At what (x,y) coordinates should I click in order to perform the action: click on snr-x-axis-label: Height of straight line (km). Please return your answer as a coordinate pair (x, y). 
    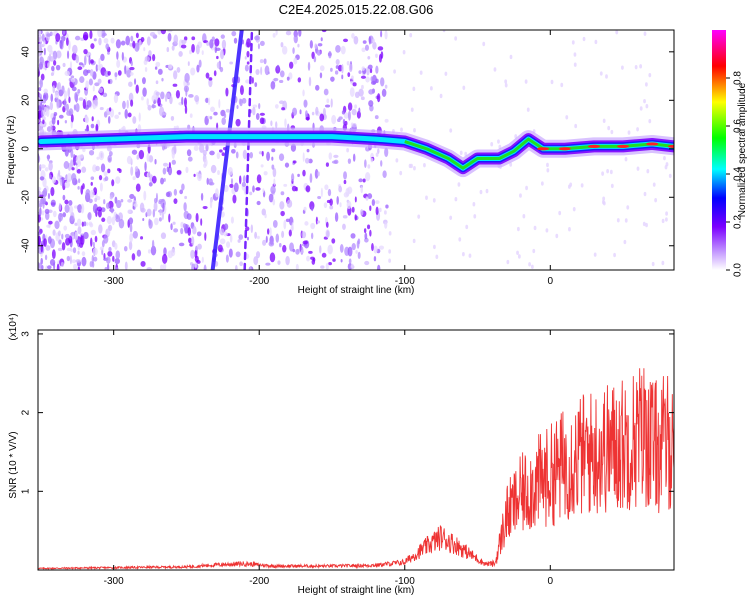
    Looking at the image, I should click on (356, 590).